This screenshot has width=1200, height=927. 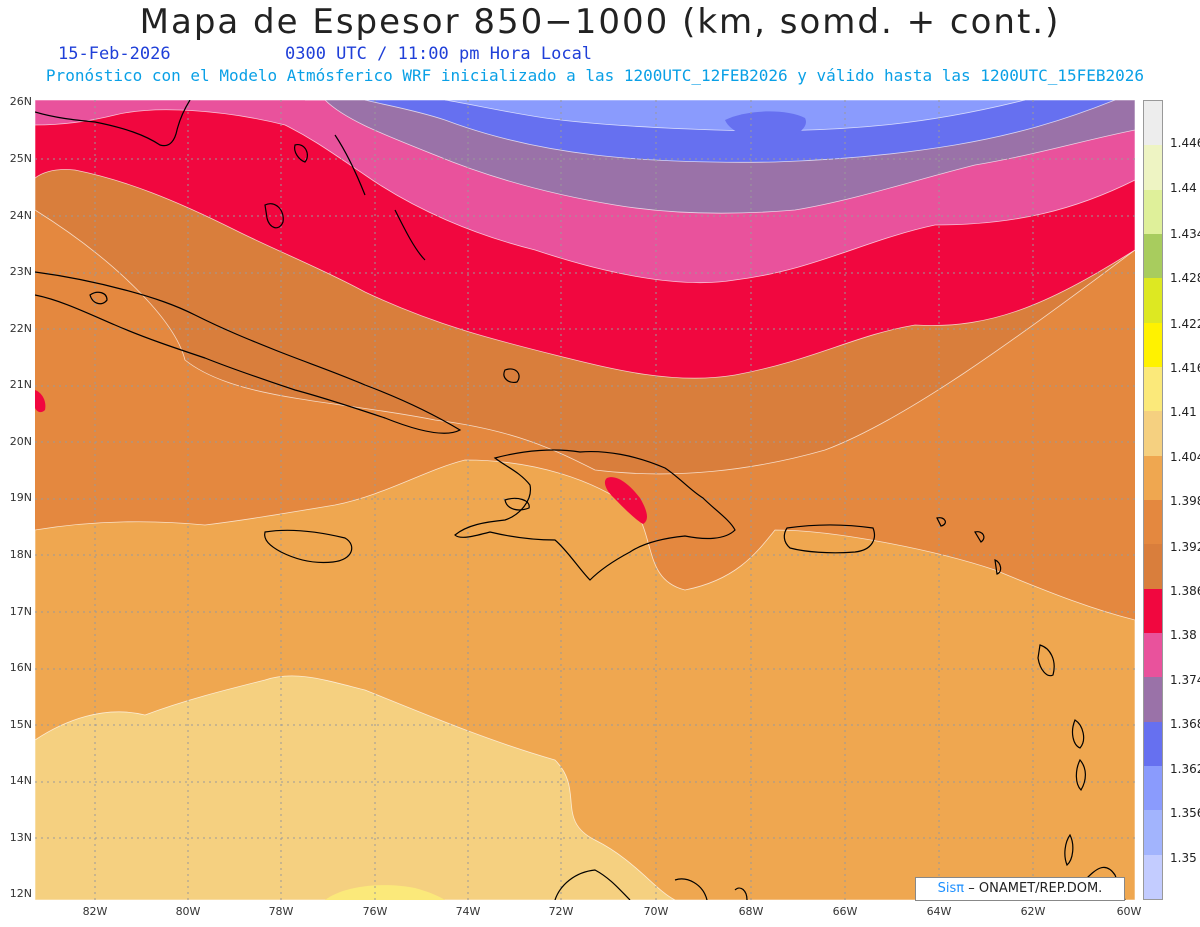 What do you see at coordinates (1185, 724) in the screenshot?
I see `colorbar-label: 1.368` at bounding box center [1185, 724].